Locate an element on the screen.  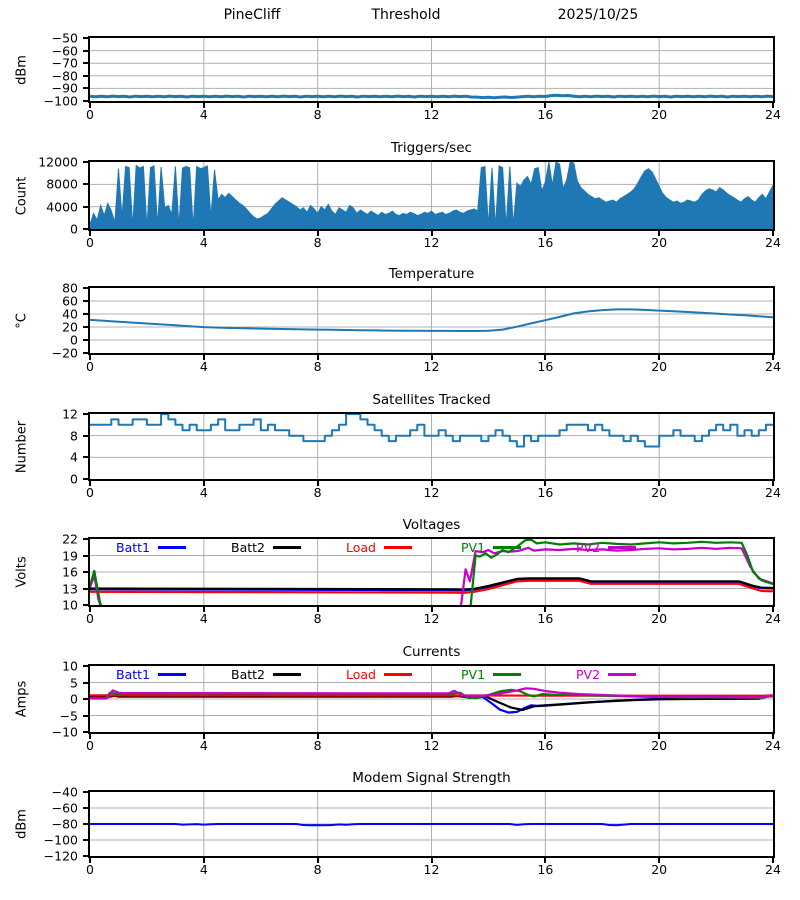
date-label: 2025/10/25 is located at coordinates (598, 15).